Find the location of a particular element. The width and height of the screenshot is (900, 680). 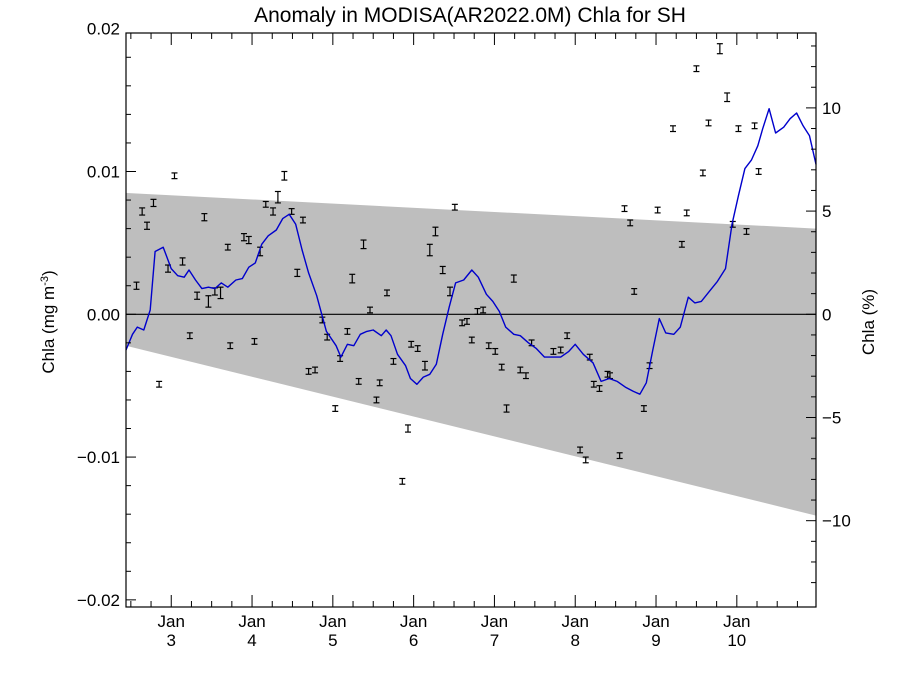

y-tick-label: 0.01 is located at coordinates (103, 172).